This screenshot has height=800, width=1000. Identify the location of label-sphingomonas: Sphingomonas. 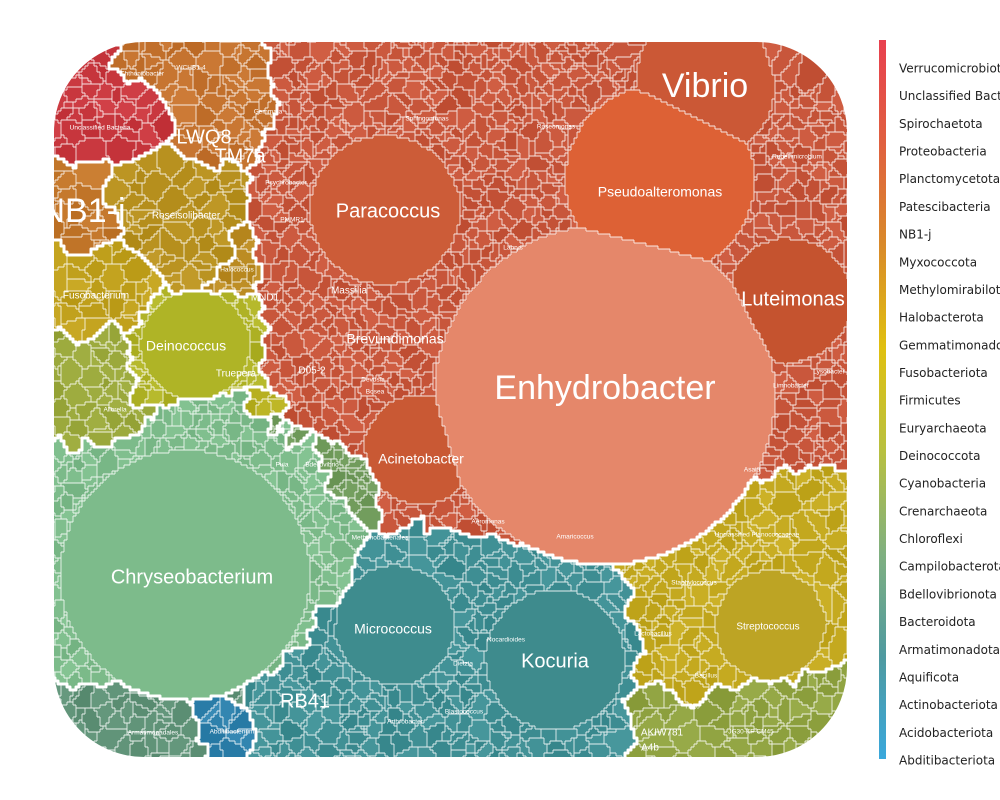
(427, 119).